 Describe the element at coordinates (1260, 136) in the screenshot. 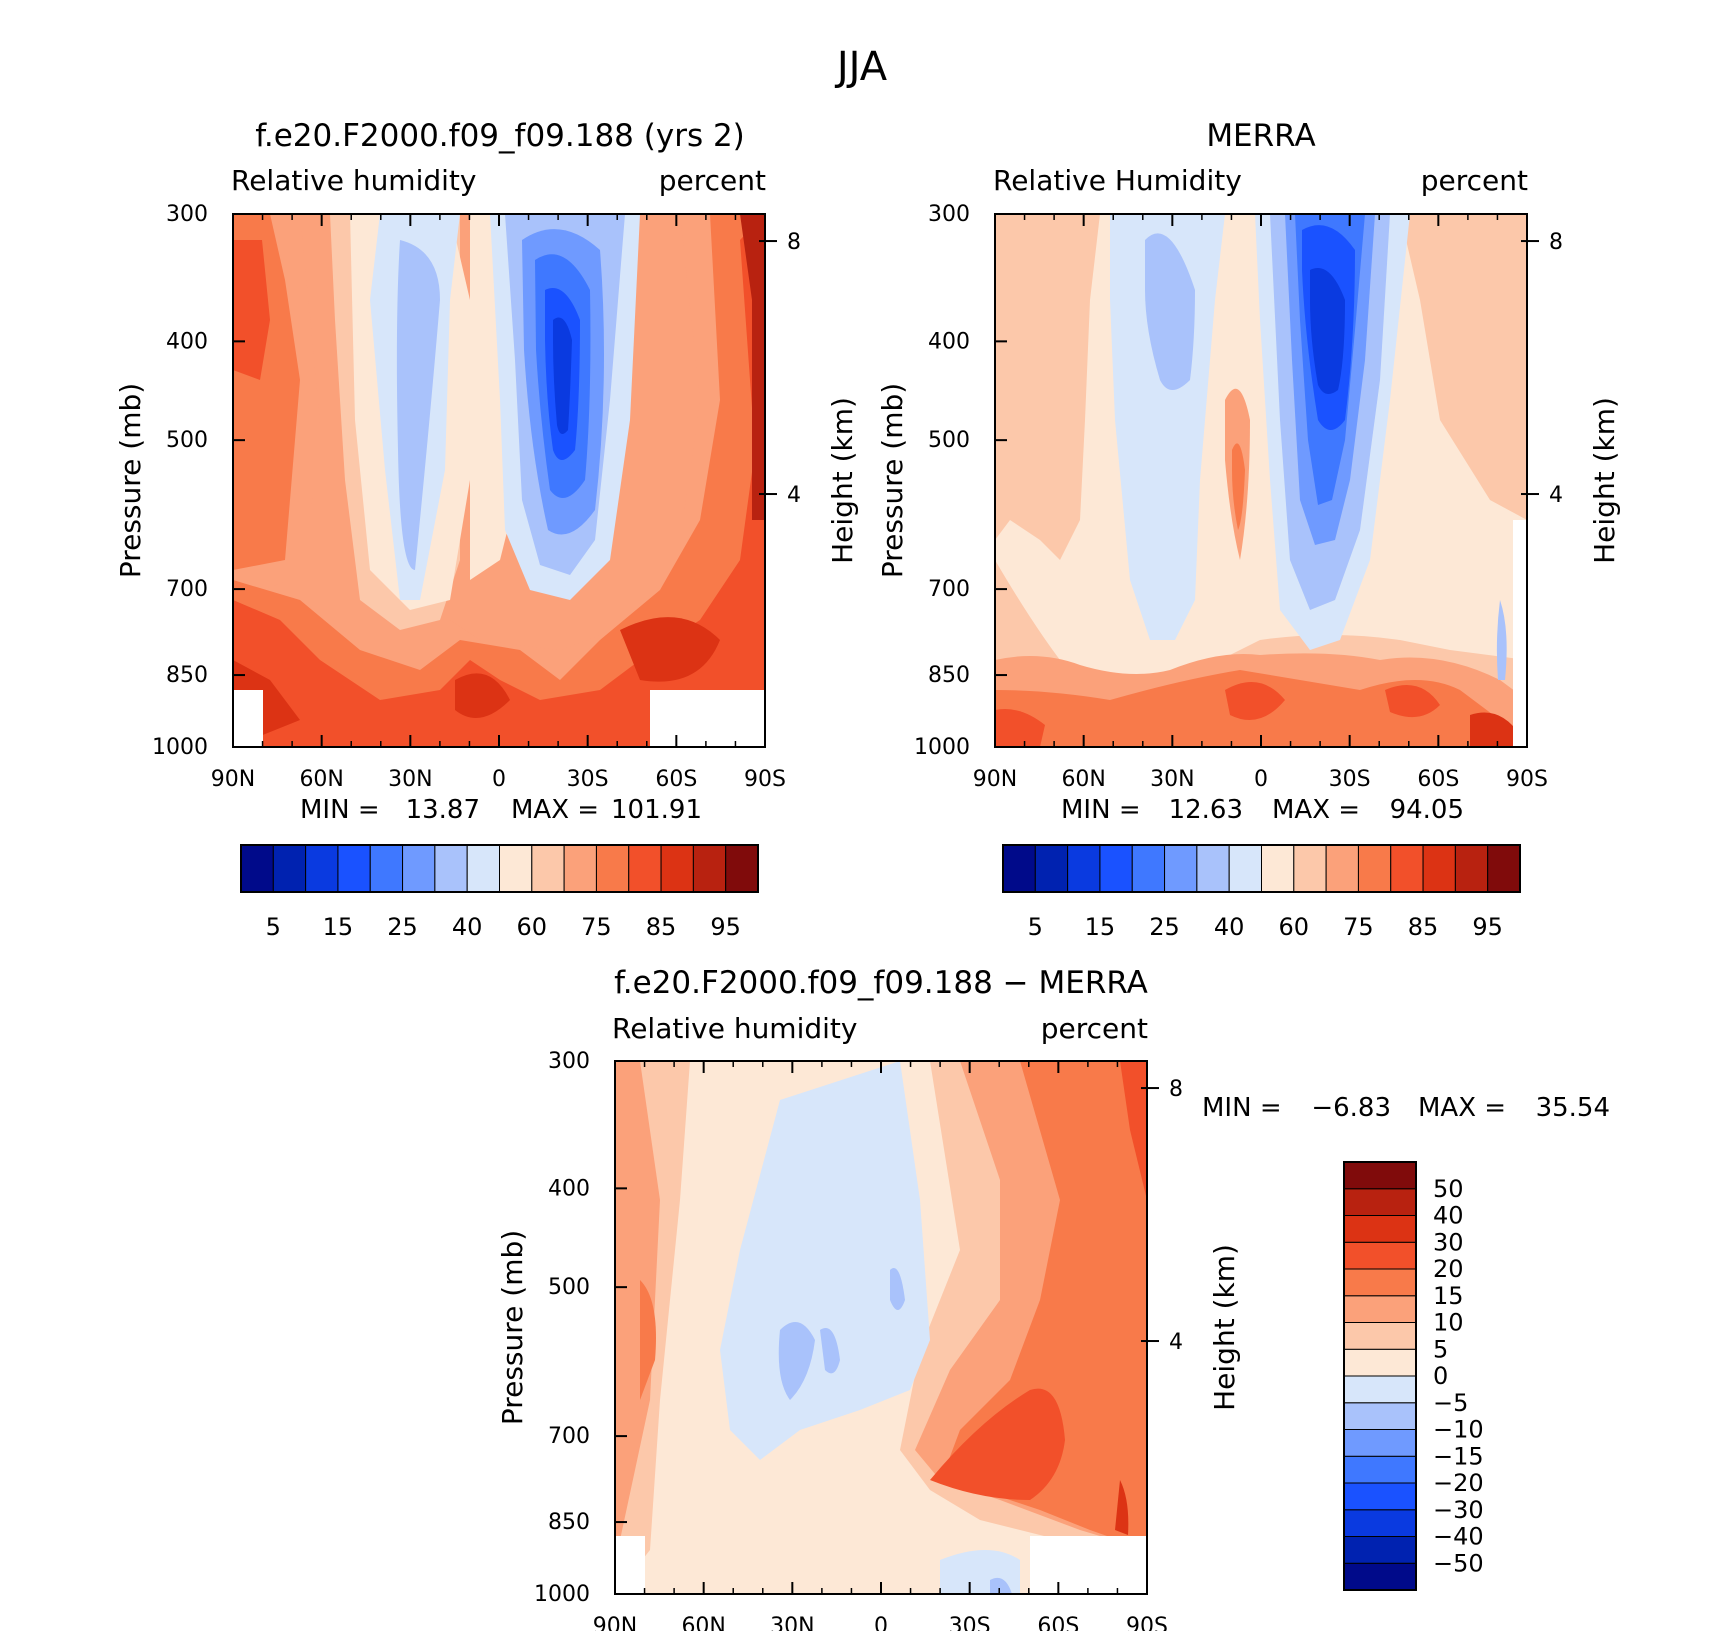

I see `panel-merra-title: MERRA` at that location.